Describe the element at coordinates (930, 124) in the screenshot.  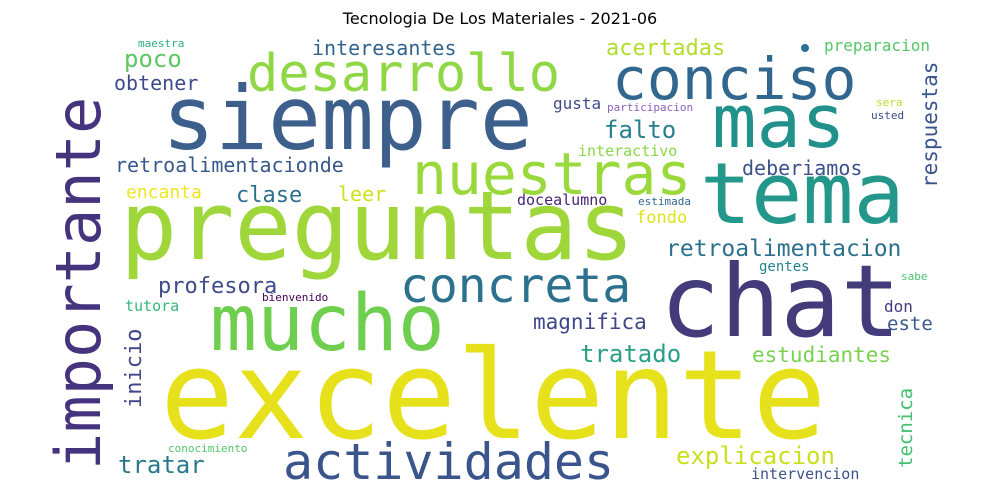
I see `word-respuestas: respuestas` at that location.